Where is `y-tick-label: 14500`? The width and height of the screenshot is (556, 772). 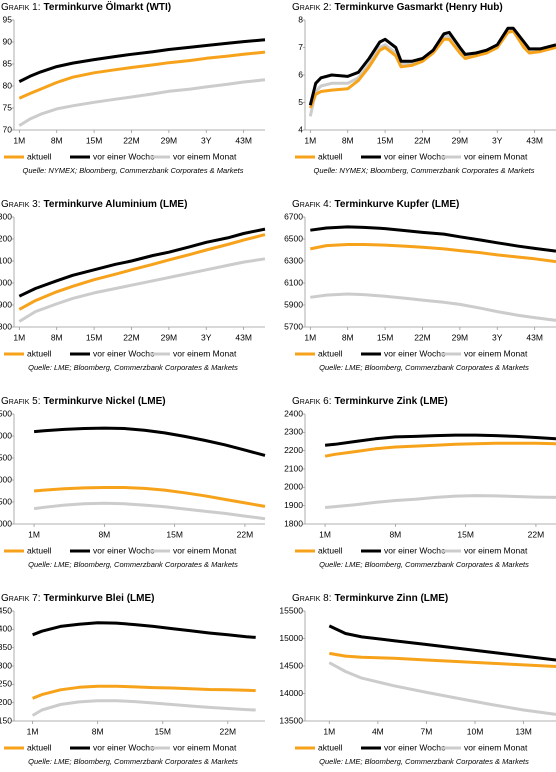
y-tick-label: 14500 is located at coordinates (291, 665).